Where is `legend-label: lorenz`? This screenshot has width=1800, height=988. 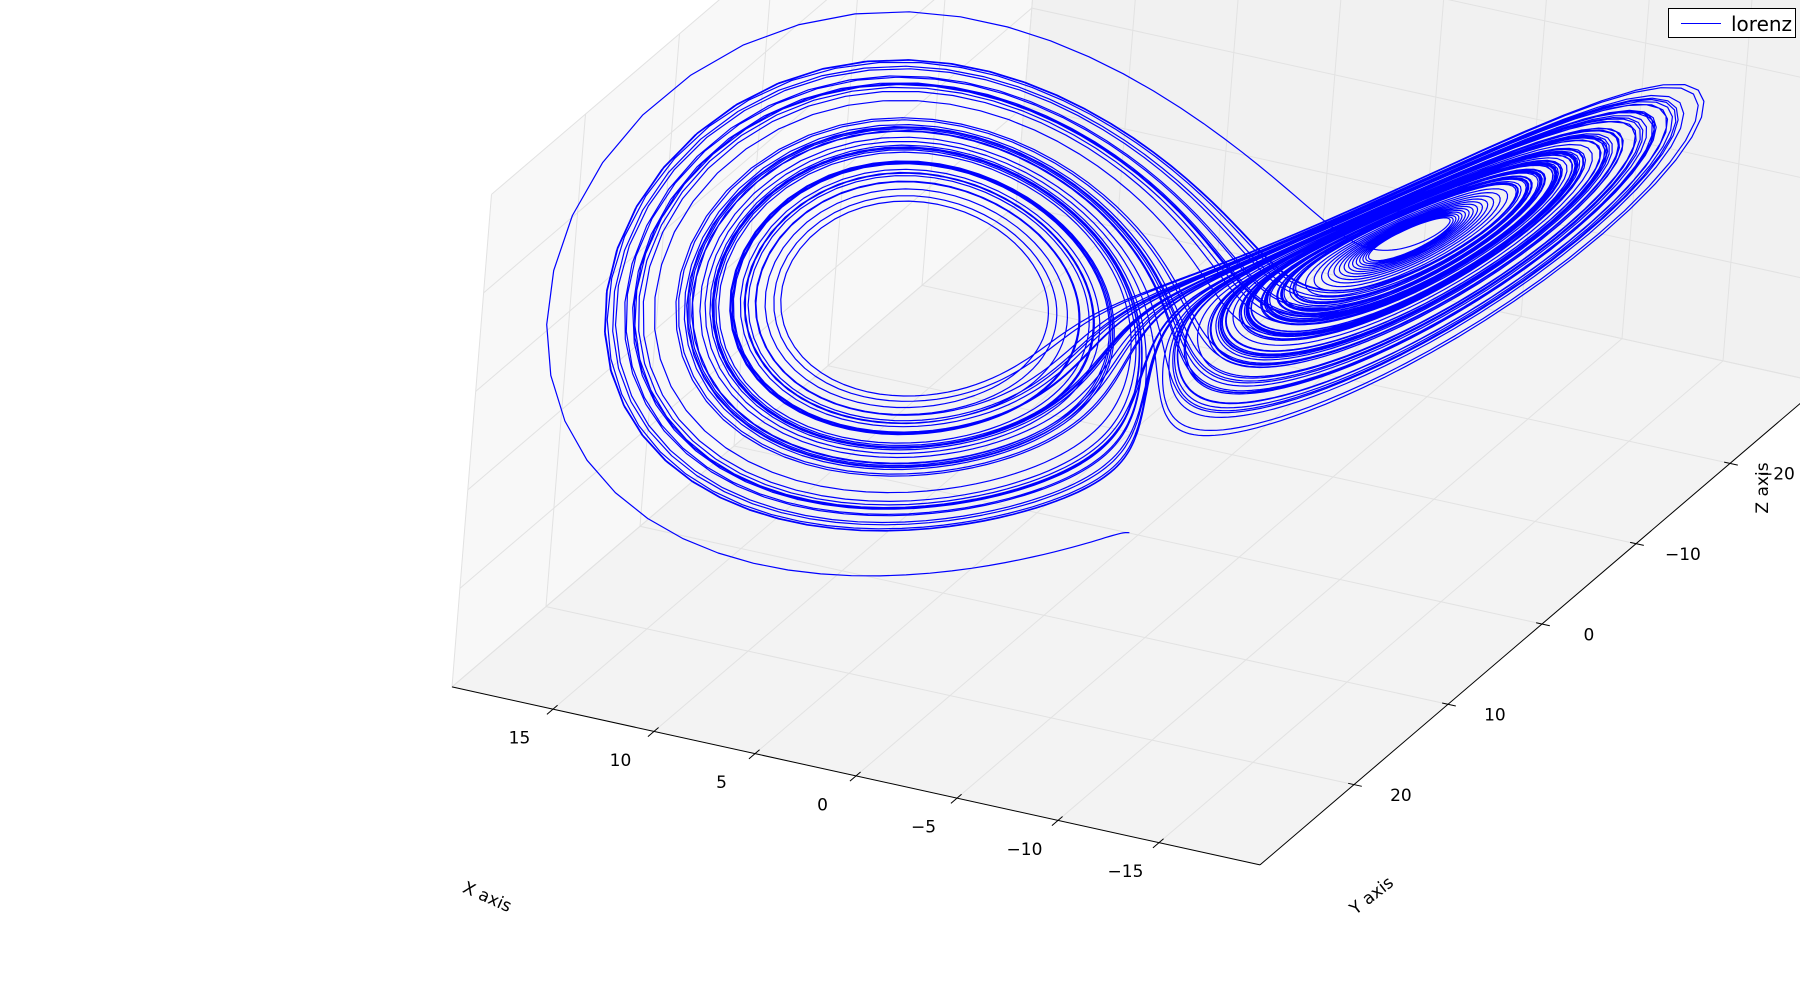 legend-label: lorenz is located at coordinates (1762, 24).